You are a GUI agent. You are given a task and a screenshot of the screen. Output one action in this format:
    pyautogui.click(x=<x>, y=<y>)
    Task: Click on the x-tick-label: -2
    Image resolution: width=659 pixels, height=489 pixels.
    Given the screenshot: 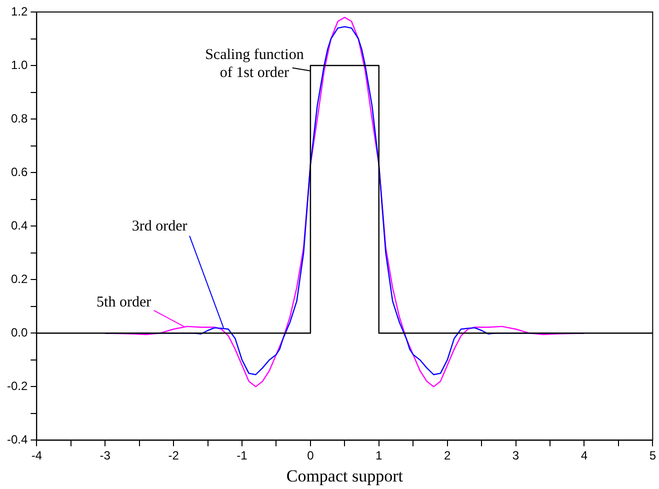 What is the action you would take?
    pyautogui.click(x=174, y=455)
    